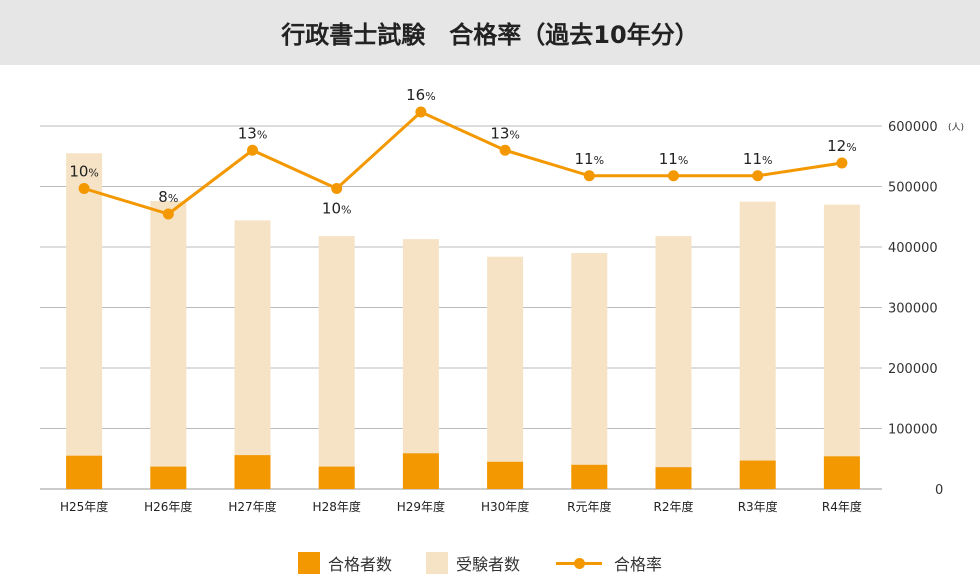  I want to click on x-tick-label: H27年度, so click(252, 506).